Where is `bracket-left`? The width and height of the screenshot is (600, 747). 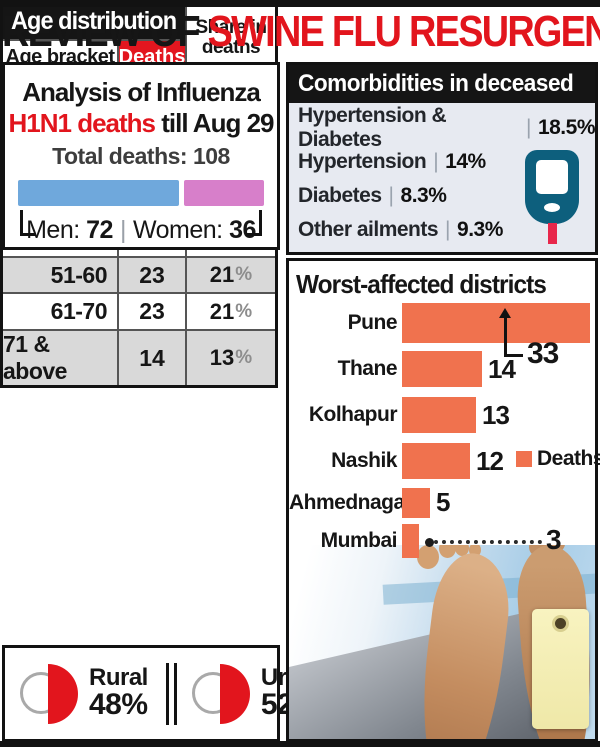
bracket-left is located at coordinates (28, 223).